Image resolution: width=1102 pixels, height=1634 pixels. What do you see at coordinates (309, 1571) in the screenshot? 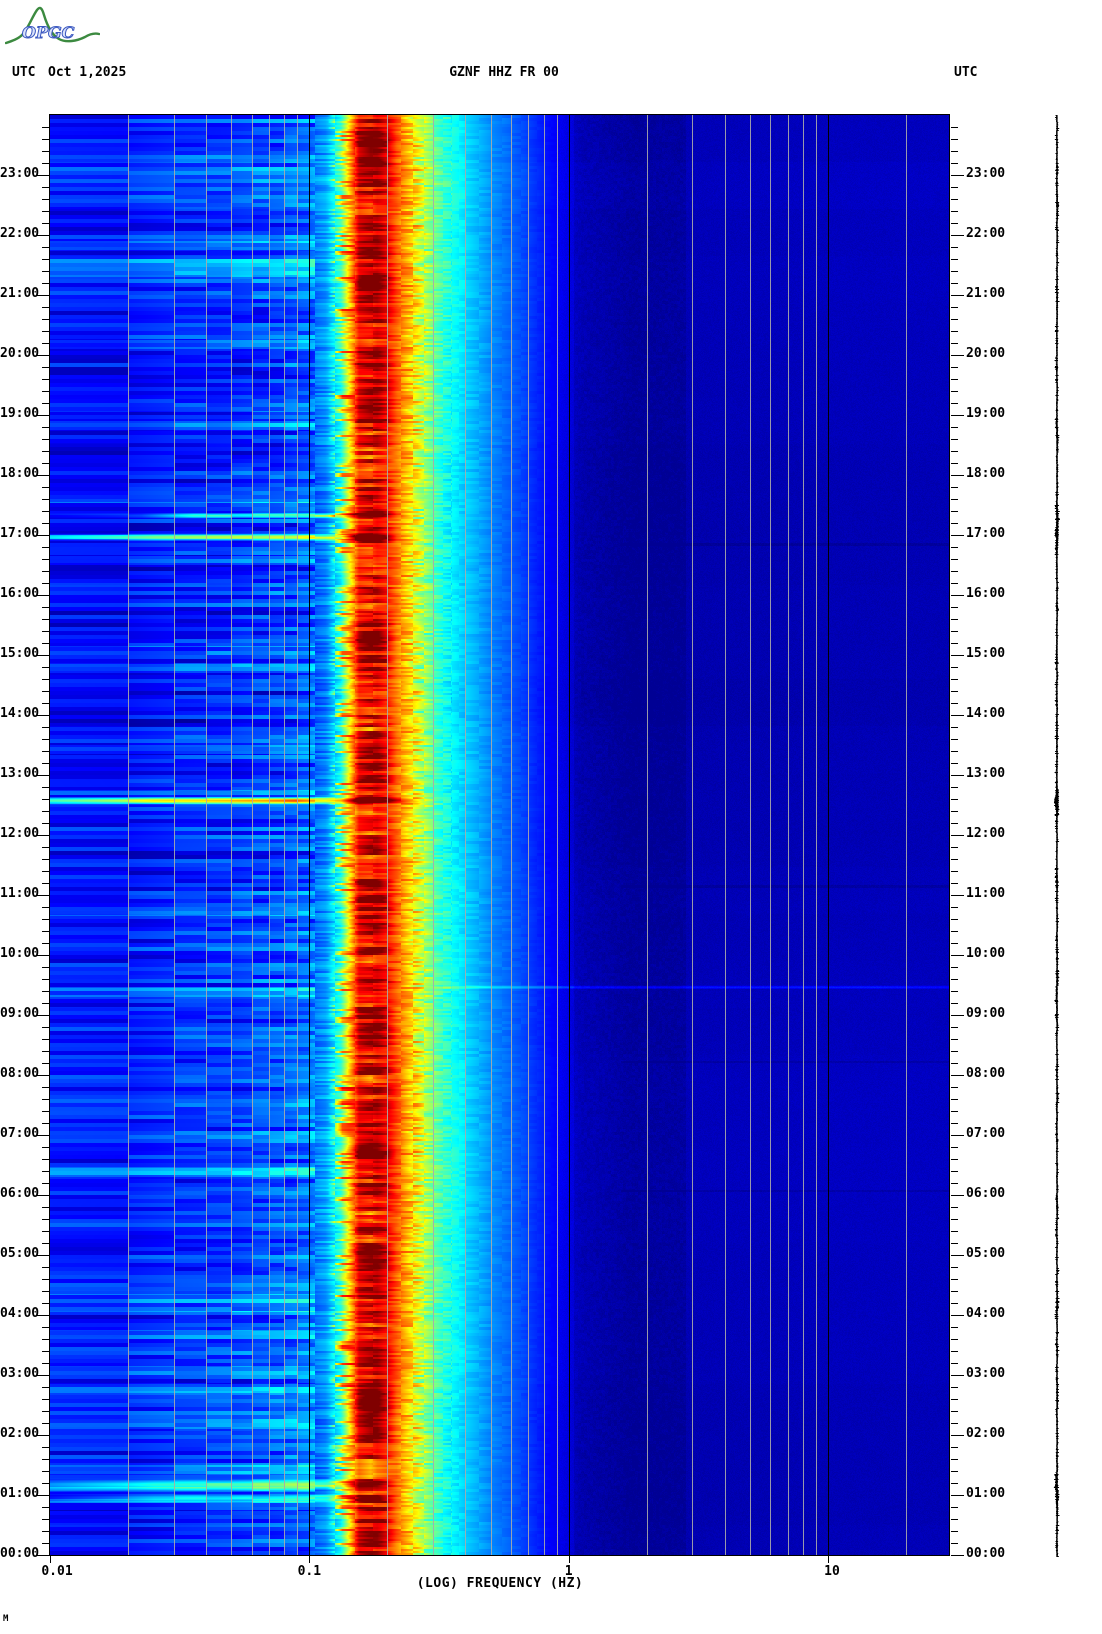
I see `x-tick-label: 0.1` at bounding box center [309, 1571].